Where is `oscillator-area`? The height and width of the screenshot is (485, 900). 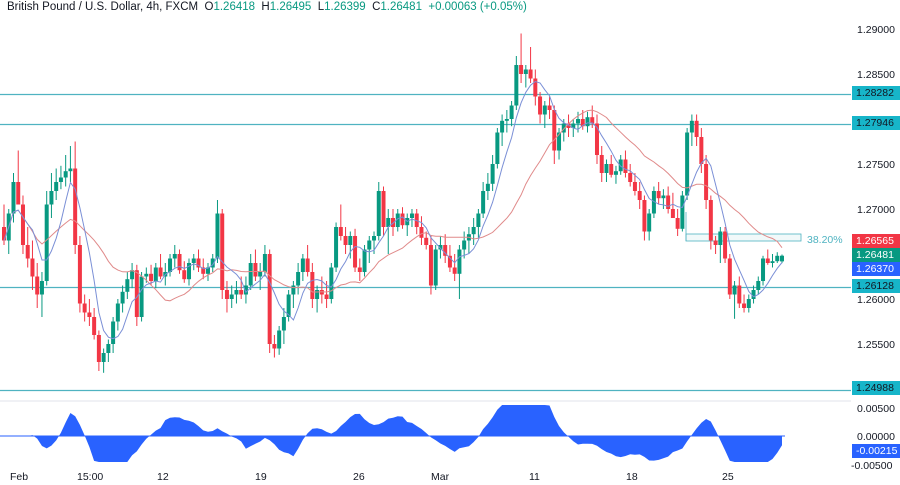 oscillator-area is located at coordinates (393, 433).